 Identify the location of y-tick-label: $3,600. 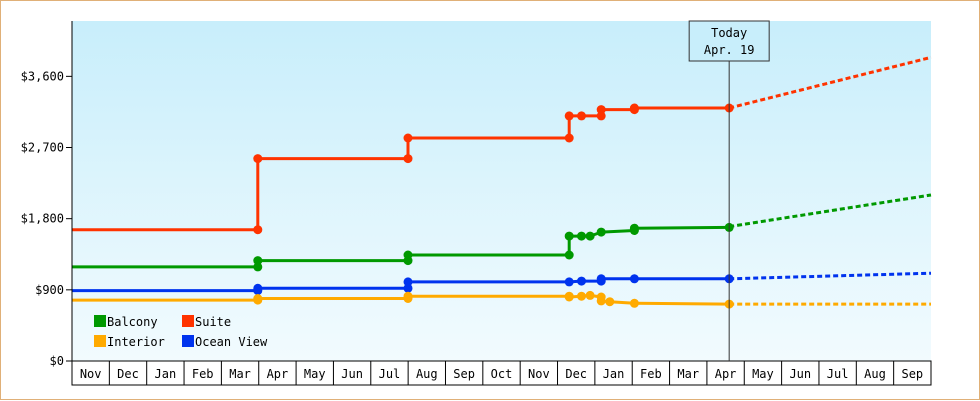
(42, 76).